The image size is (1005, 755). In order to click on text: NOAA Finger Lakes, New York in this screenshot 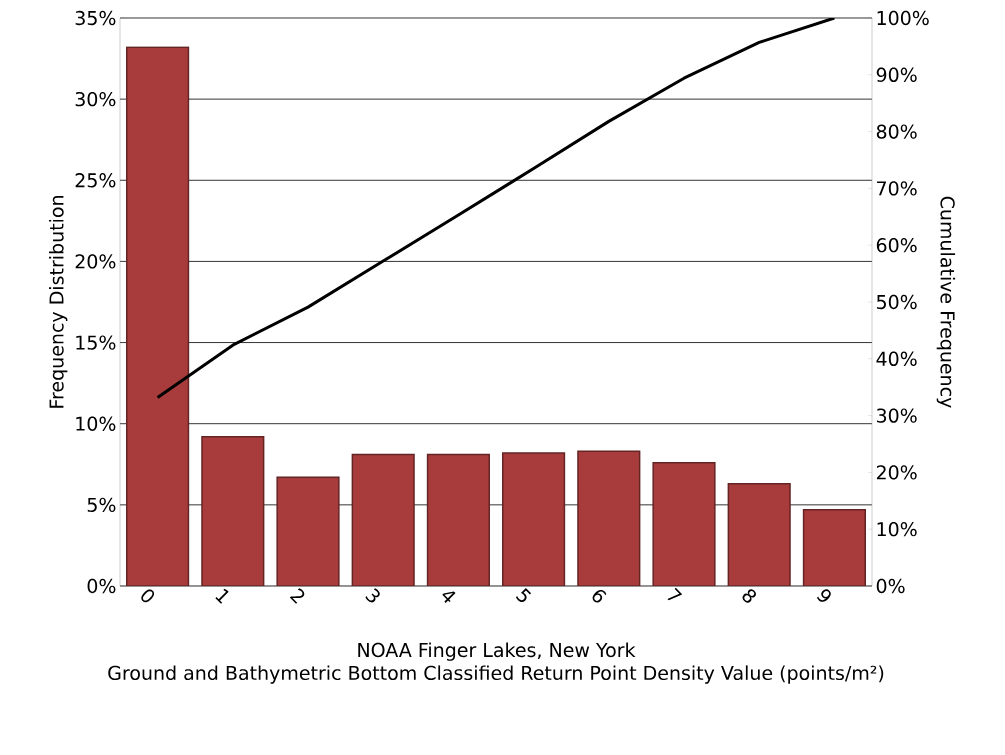, I will do `click(497, 651)`.